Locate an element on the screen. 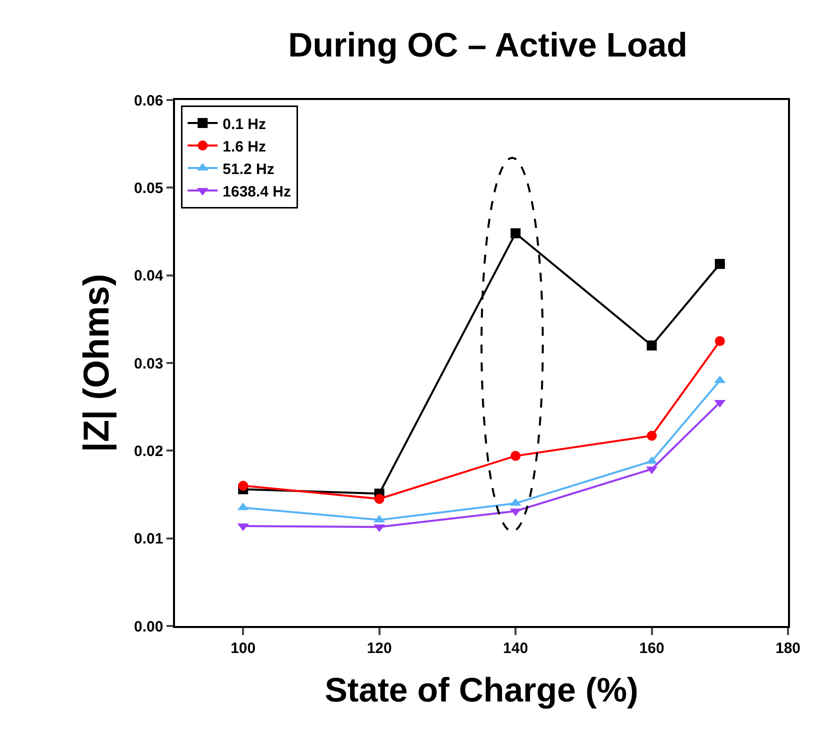 The height and width of the screenshot is (731, 813). y-tick-label: 0.03 is located at coordinates (149, 363).